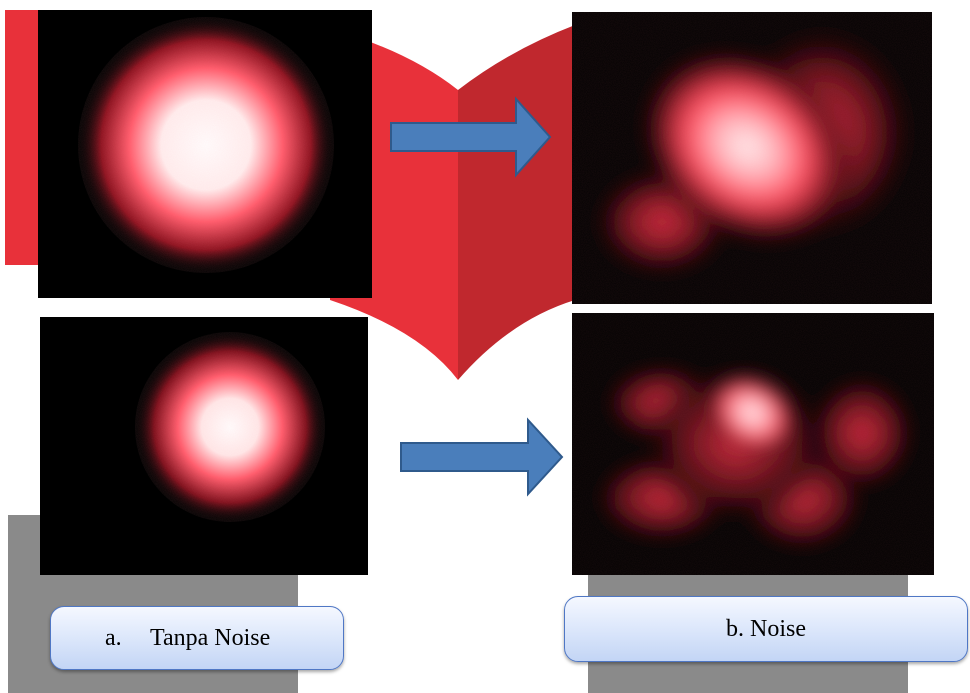  I want to click on label-a-text: Tanpa Noise, so click(210, 637).